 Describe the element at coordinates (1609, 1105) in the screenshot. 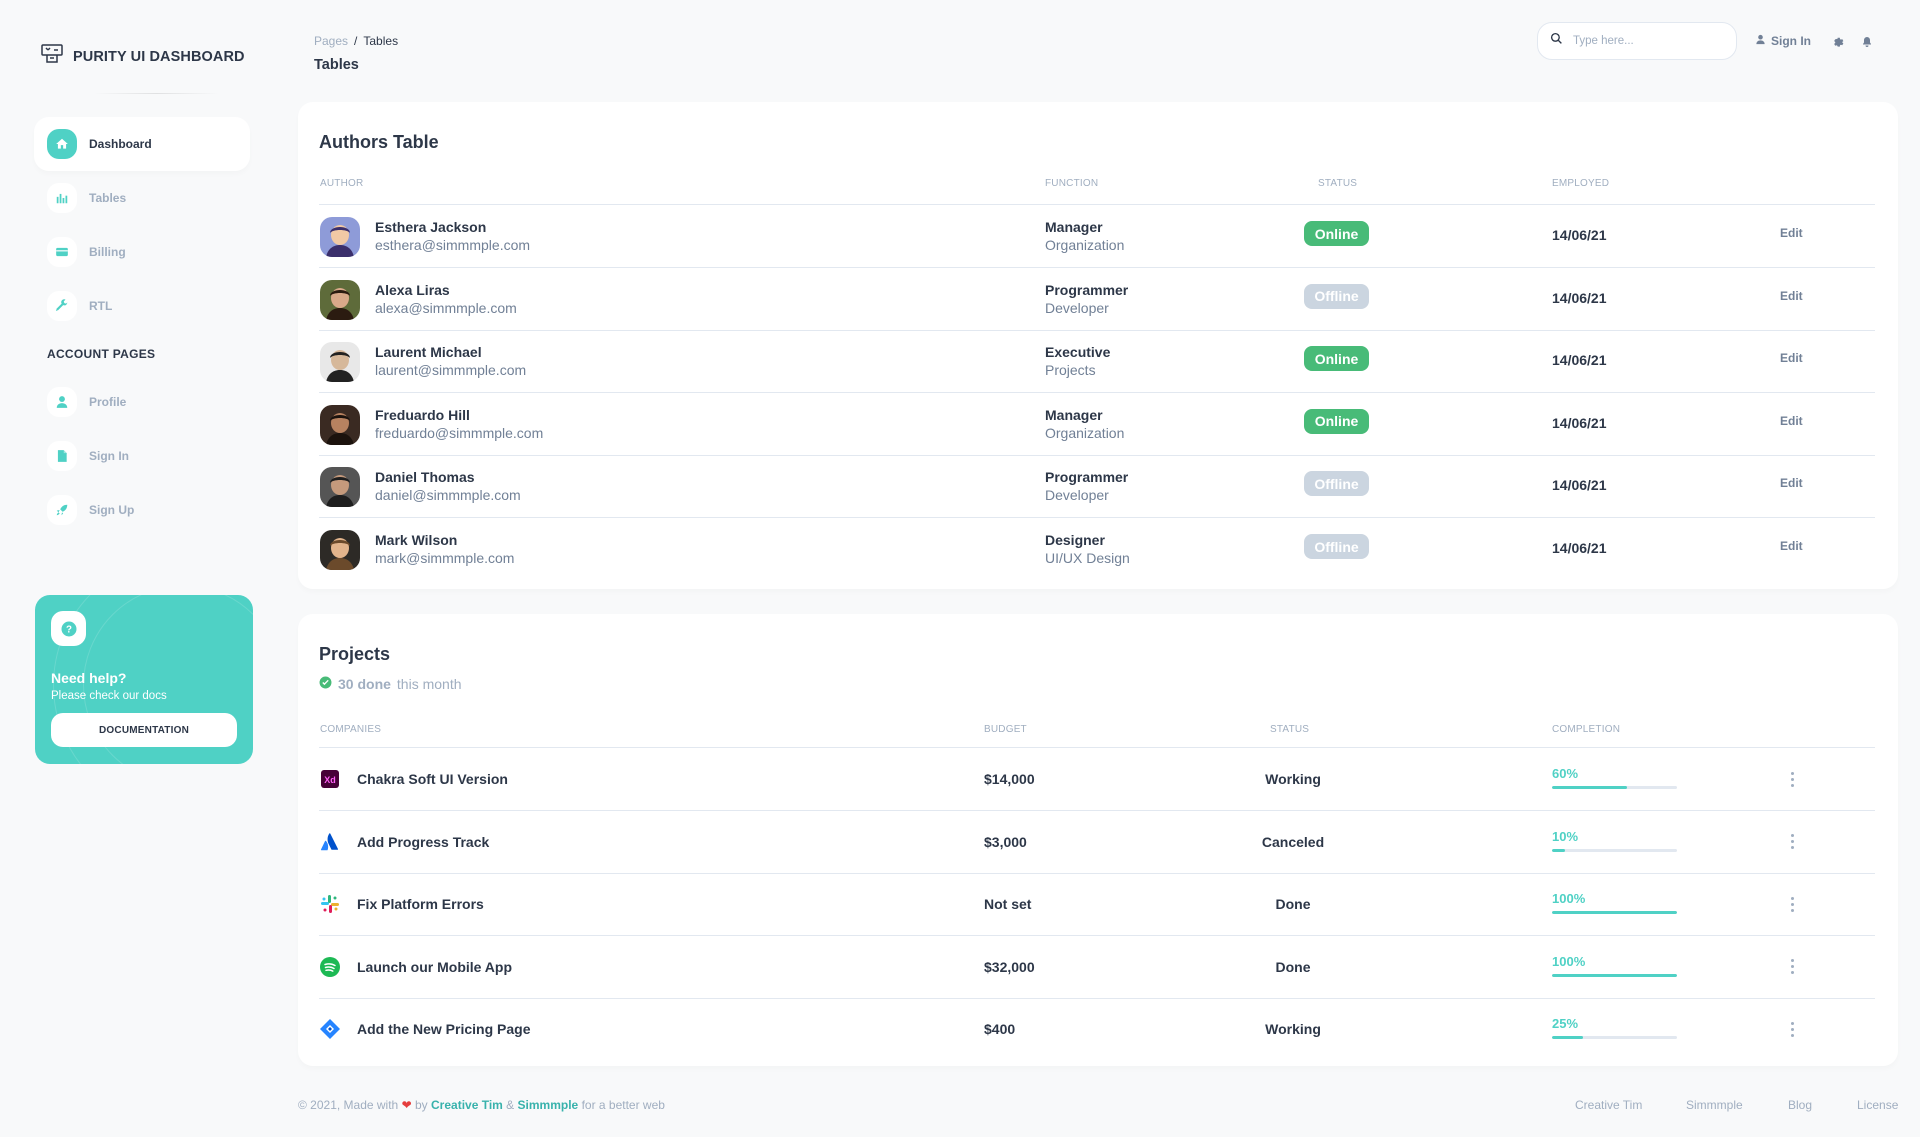

I see `footer-link-creative-tim-nav: Creative Tim` at that location.